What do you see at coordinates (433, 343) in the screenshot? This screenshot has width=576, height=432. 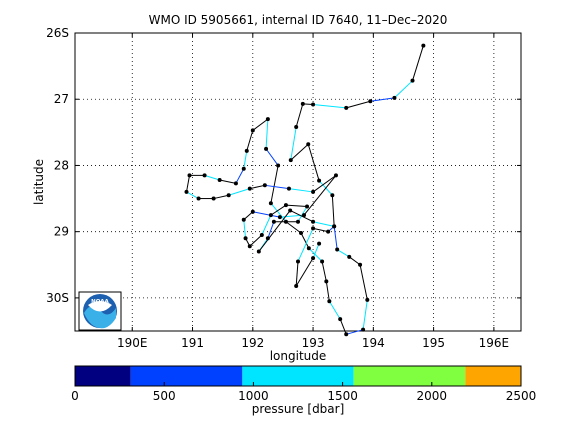 I see `x-tick-label: 195` at bounding box center [433, 343].